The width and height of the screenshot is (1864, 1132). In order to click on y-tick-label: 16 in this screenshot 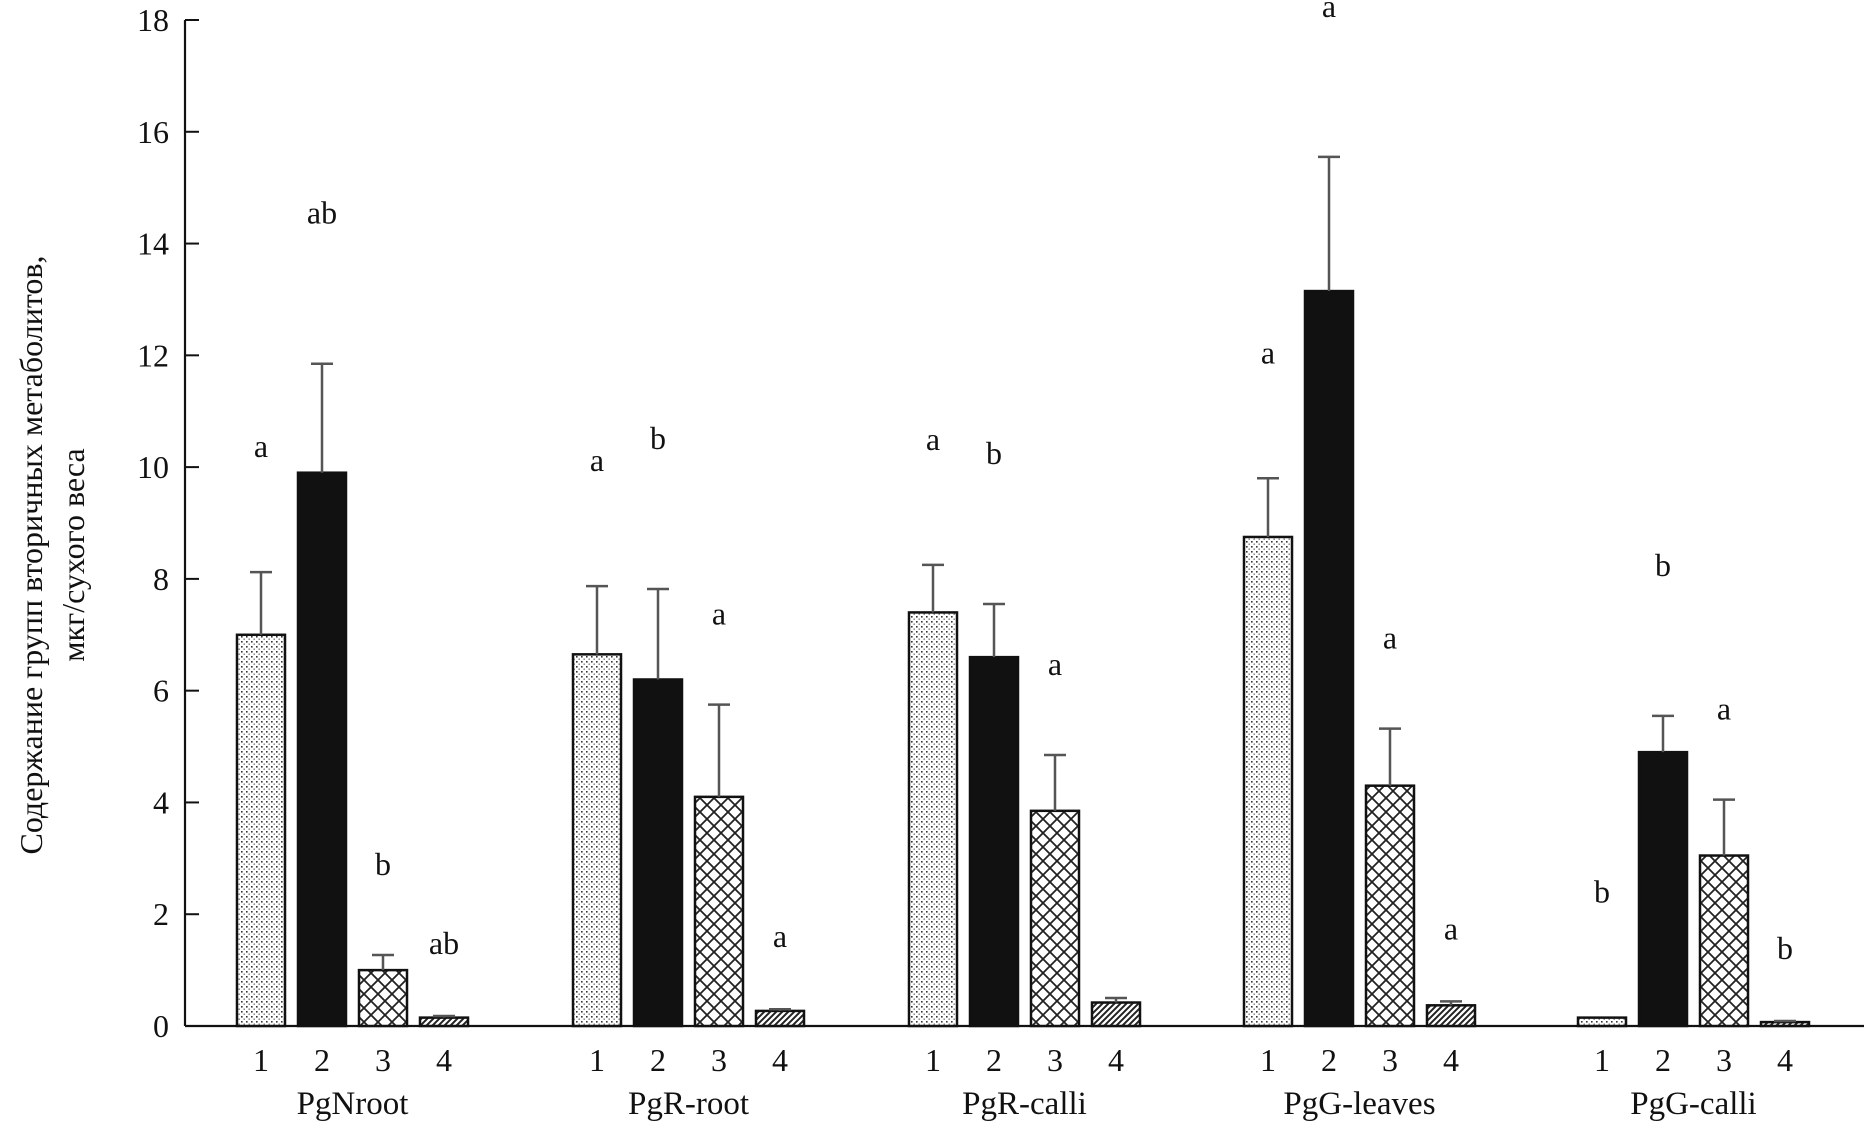, I will do `click(153, 132)`.